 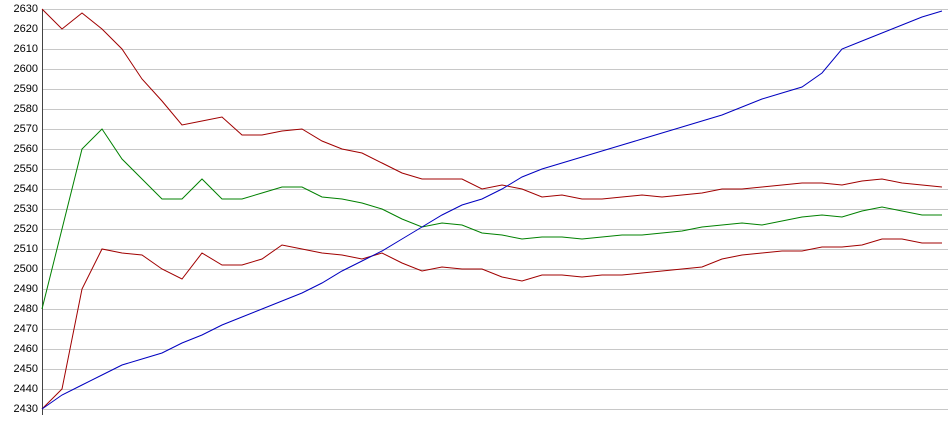 What do you see at coordinates (26, 149) in the screenshot?
I see `y-tick-label: 2560` at bounding box center [26, 149].